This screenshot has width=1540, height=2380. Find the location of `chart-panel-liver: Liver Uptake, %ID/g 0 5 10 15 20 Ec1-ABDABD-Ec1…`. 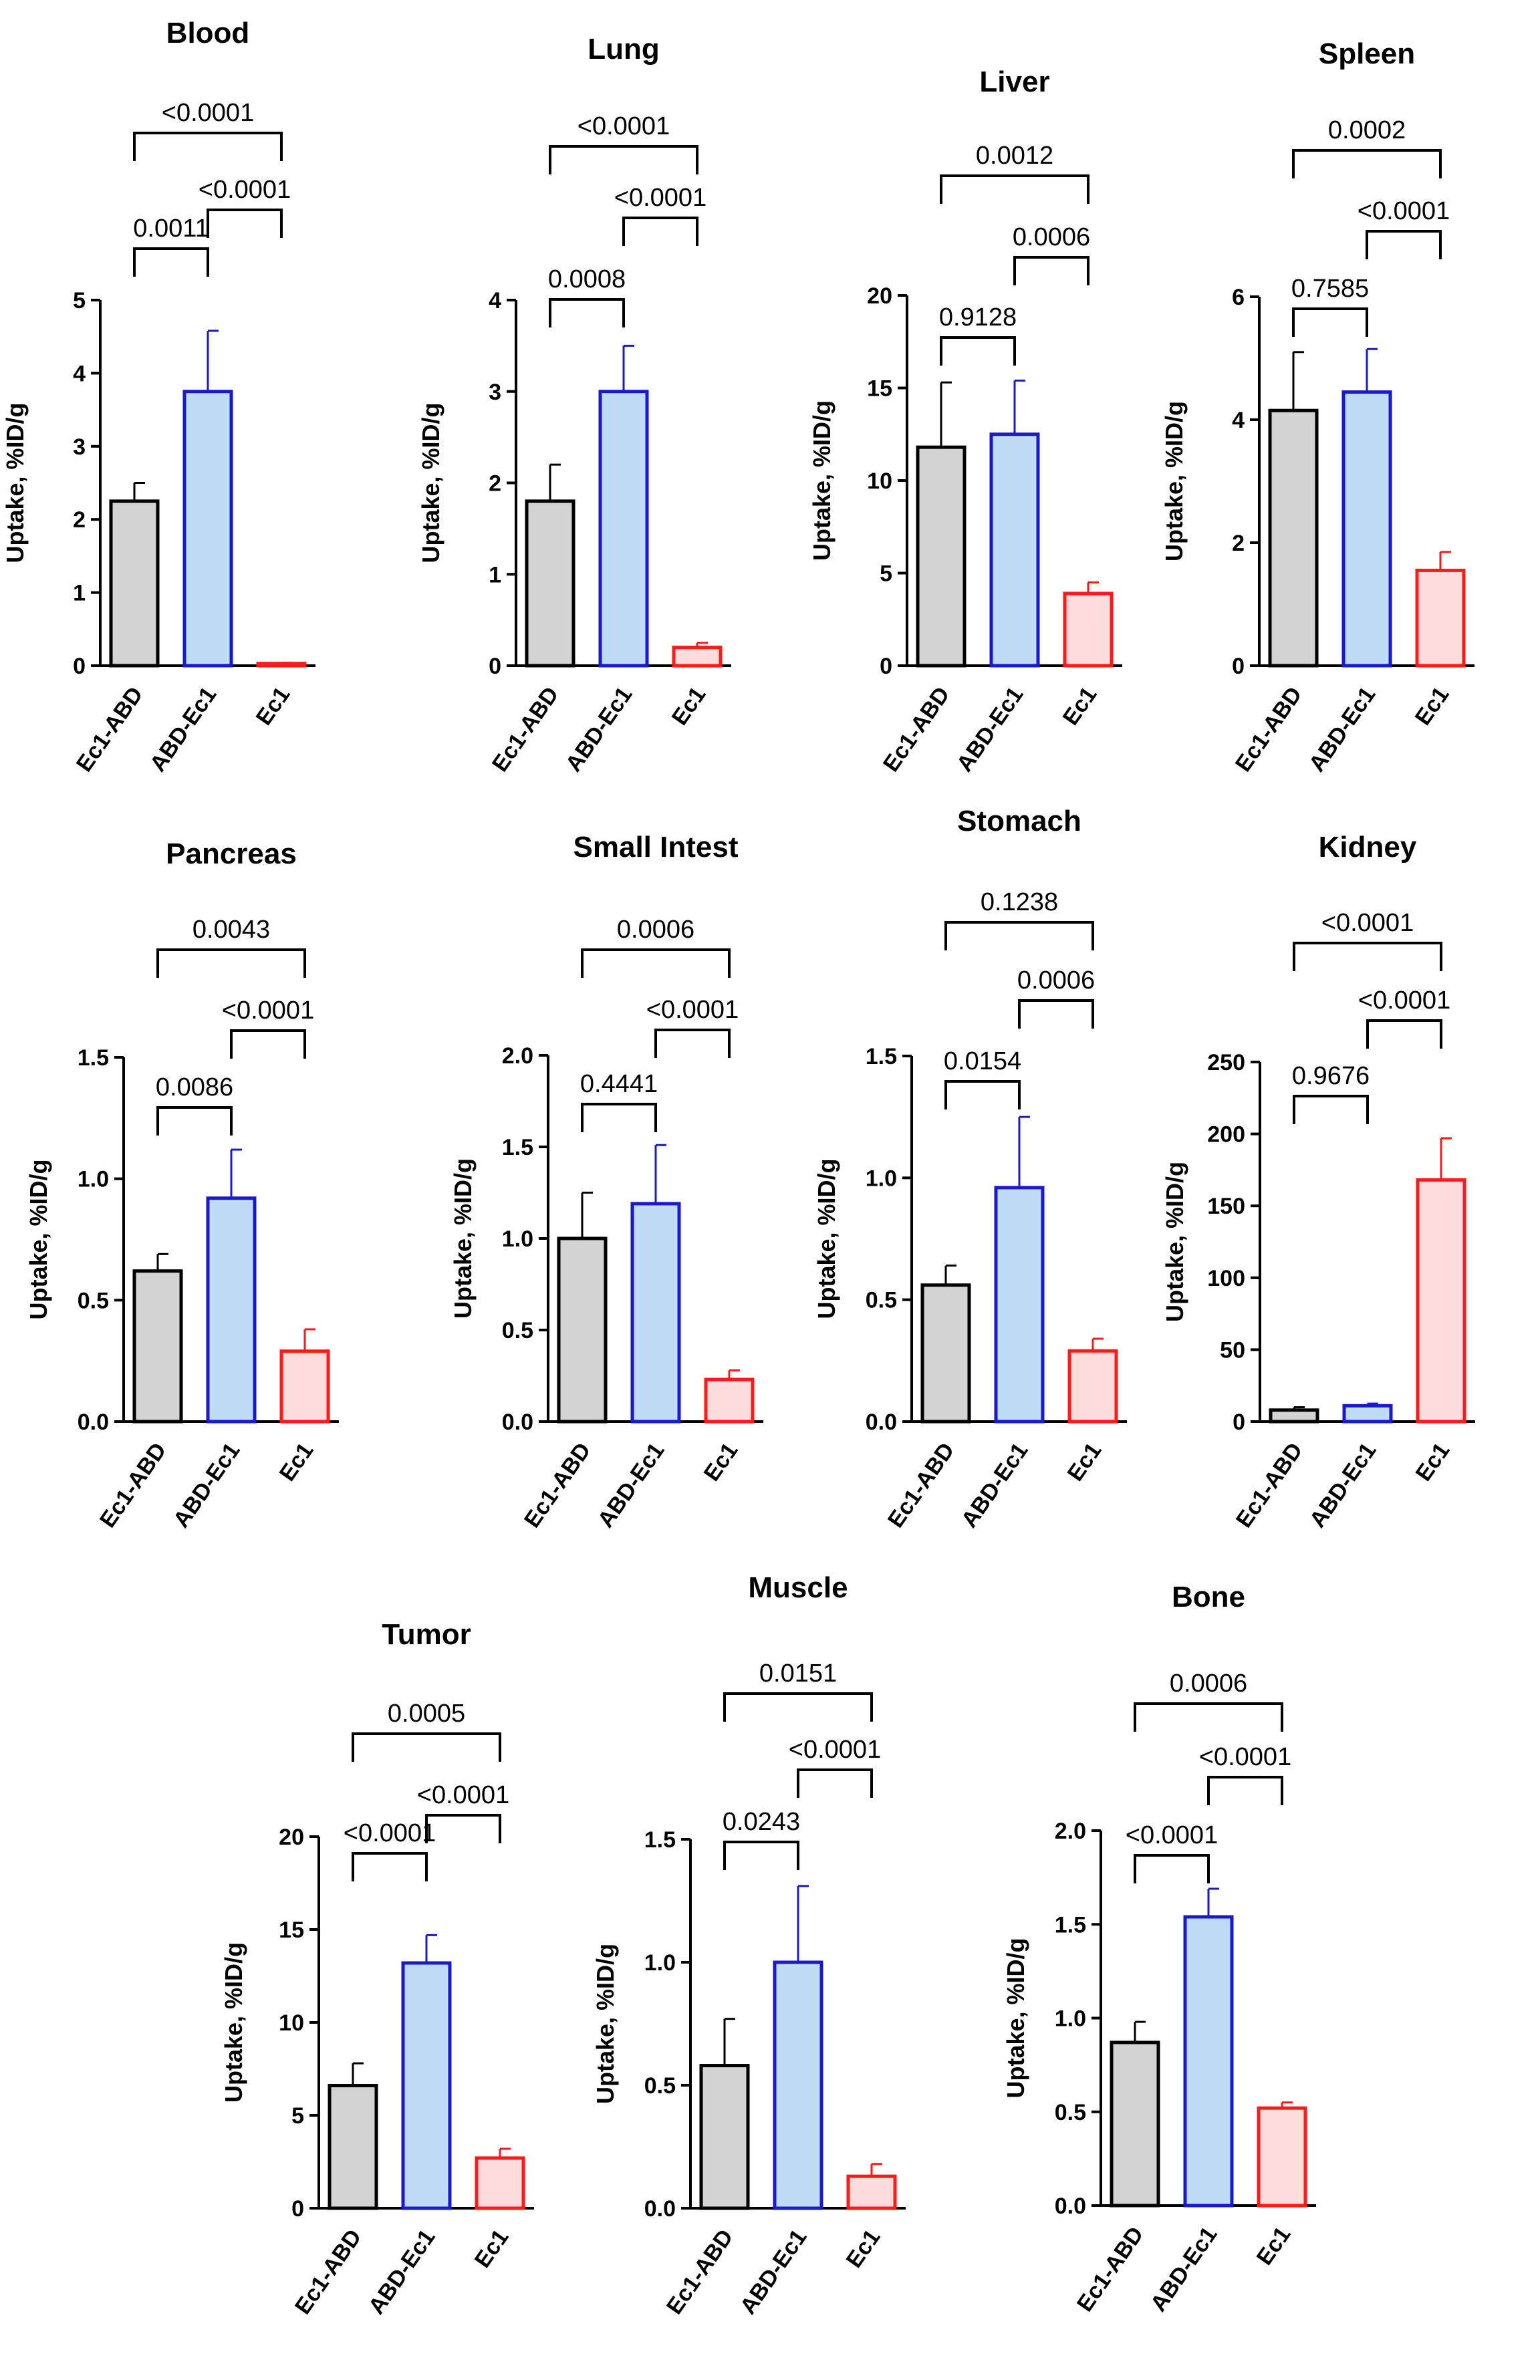

chart-panel-liver: Liver Uptake, %ID/g 0 5 10 15 20 Ec1-ABDABD-Ec1… is located at coordinates (965, 421).